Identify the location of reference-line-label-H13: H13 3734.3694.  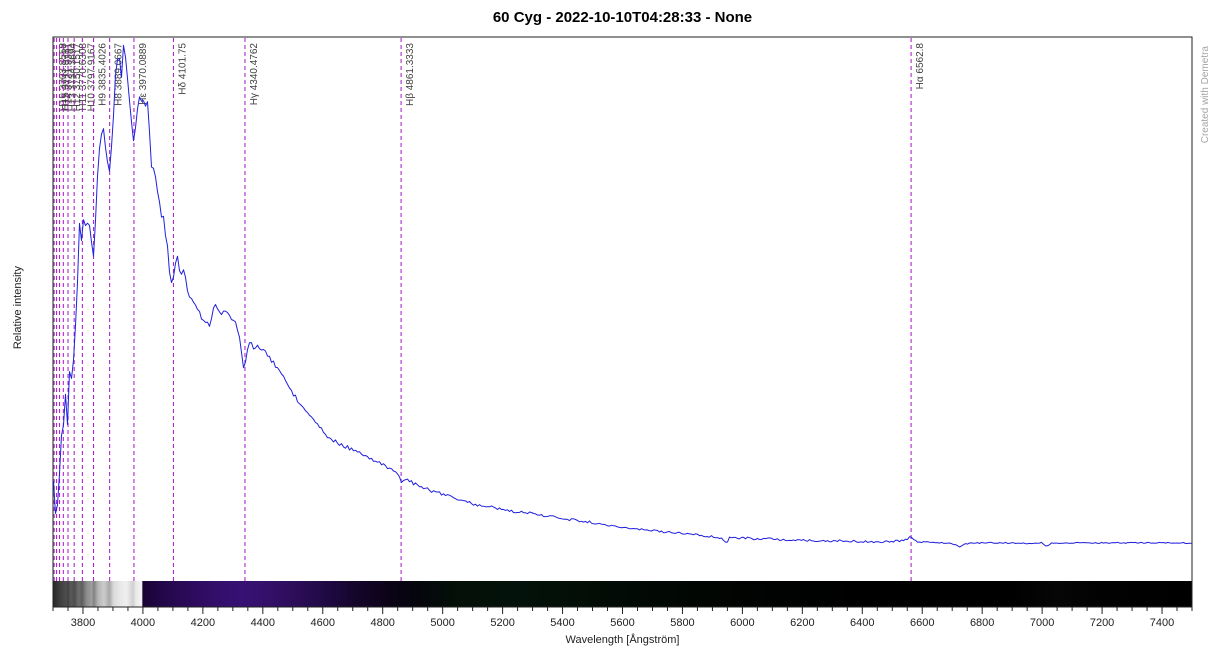
(72, 77).